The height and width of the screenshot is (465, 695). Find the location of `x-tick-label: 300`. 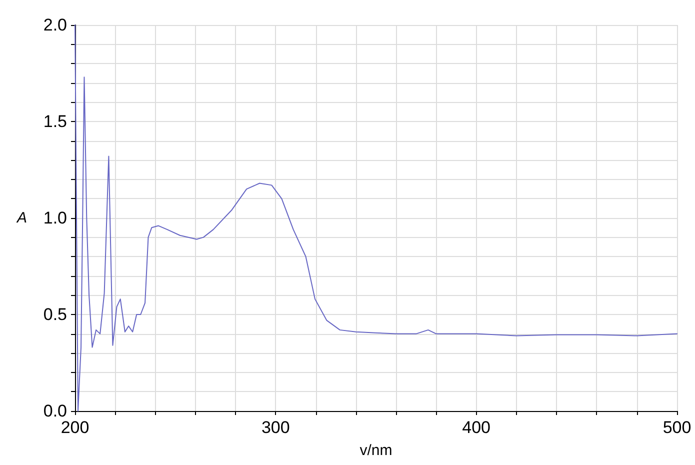

x-tick-label: 300 is located at coordinates (275, 427).